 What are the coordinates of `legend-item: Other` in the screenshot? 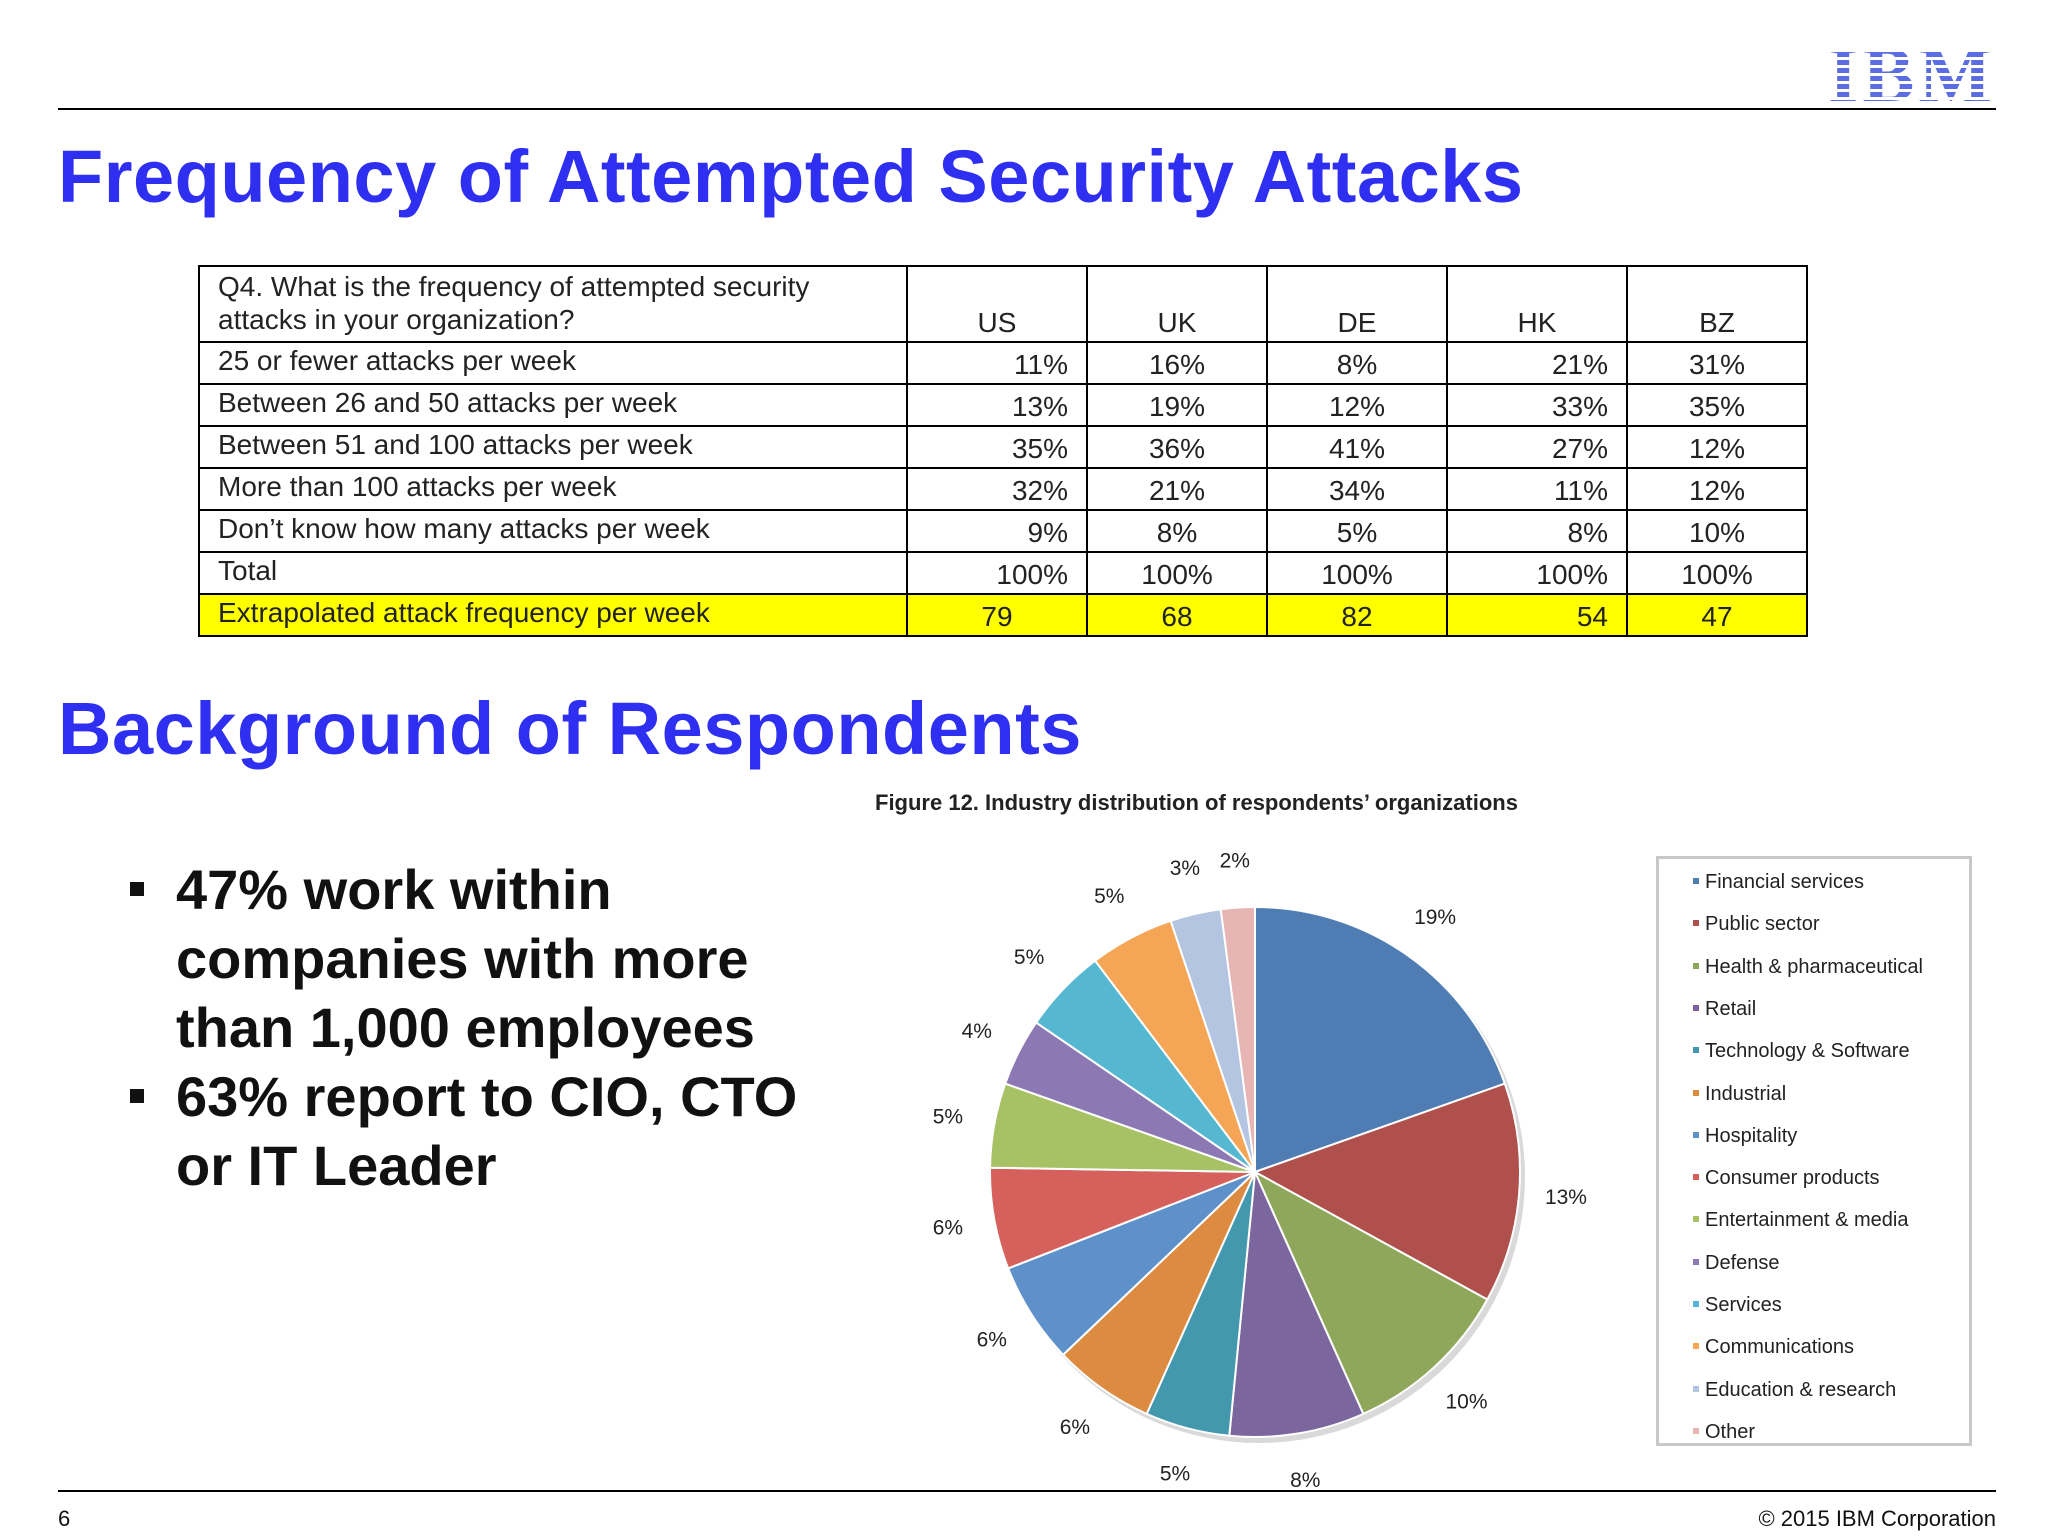 It's located at (1724, 1432).